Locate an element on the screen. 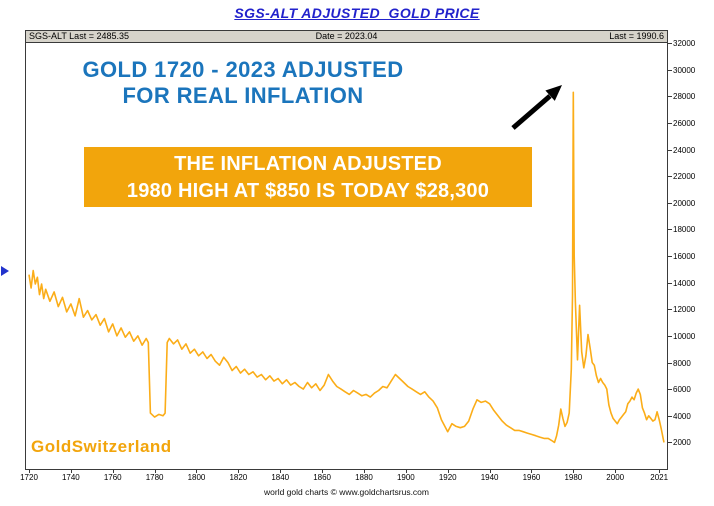 The height and width of the screenshot is (506, 714). x-axis-label: 1900 is located at coordinates (405, 477).